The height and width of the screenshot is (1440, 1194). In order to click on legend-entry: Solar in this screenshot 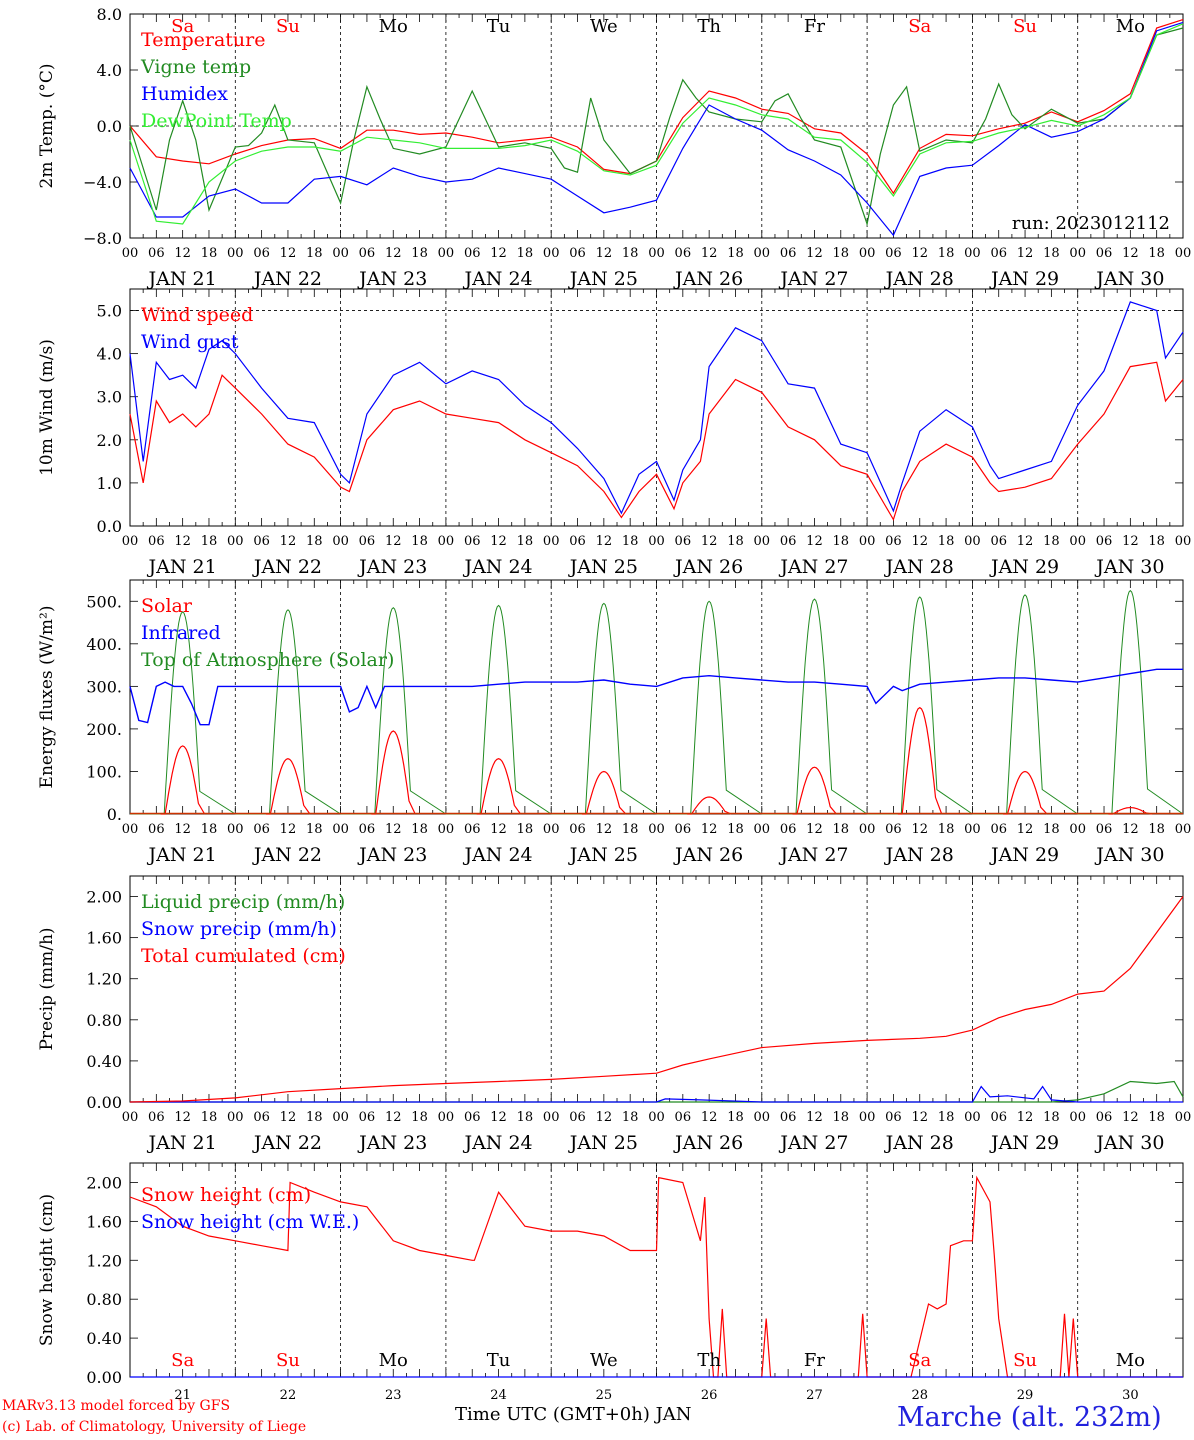, I will do `click(167, 606)`.